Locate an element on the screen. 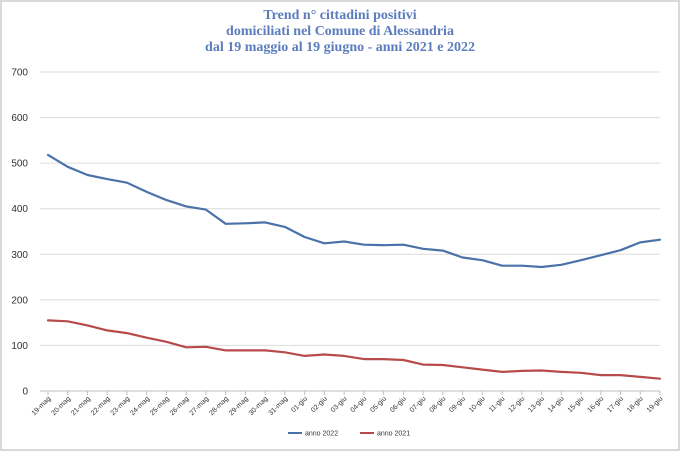  x-tick-label: 19-mag is located at coordinates (42, 406).